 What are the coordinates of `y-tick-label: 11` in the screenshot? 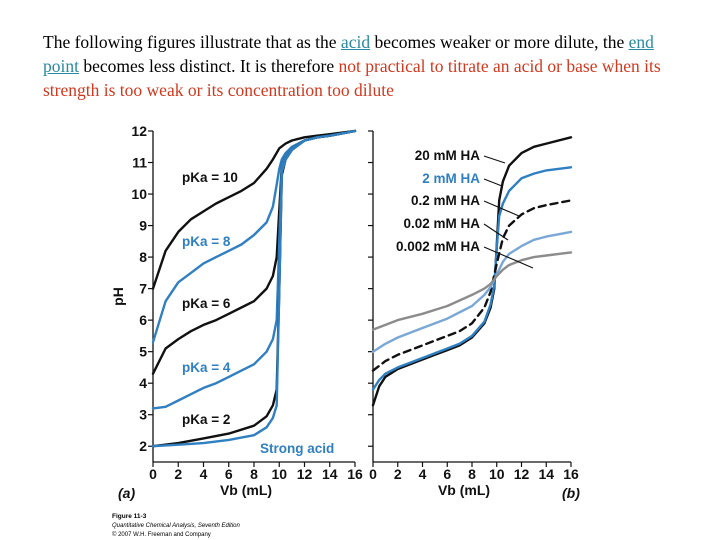 It's located at (139, 163).